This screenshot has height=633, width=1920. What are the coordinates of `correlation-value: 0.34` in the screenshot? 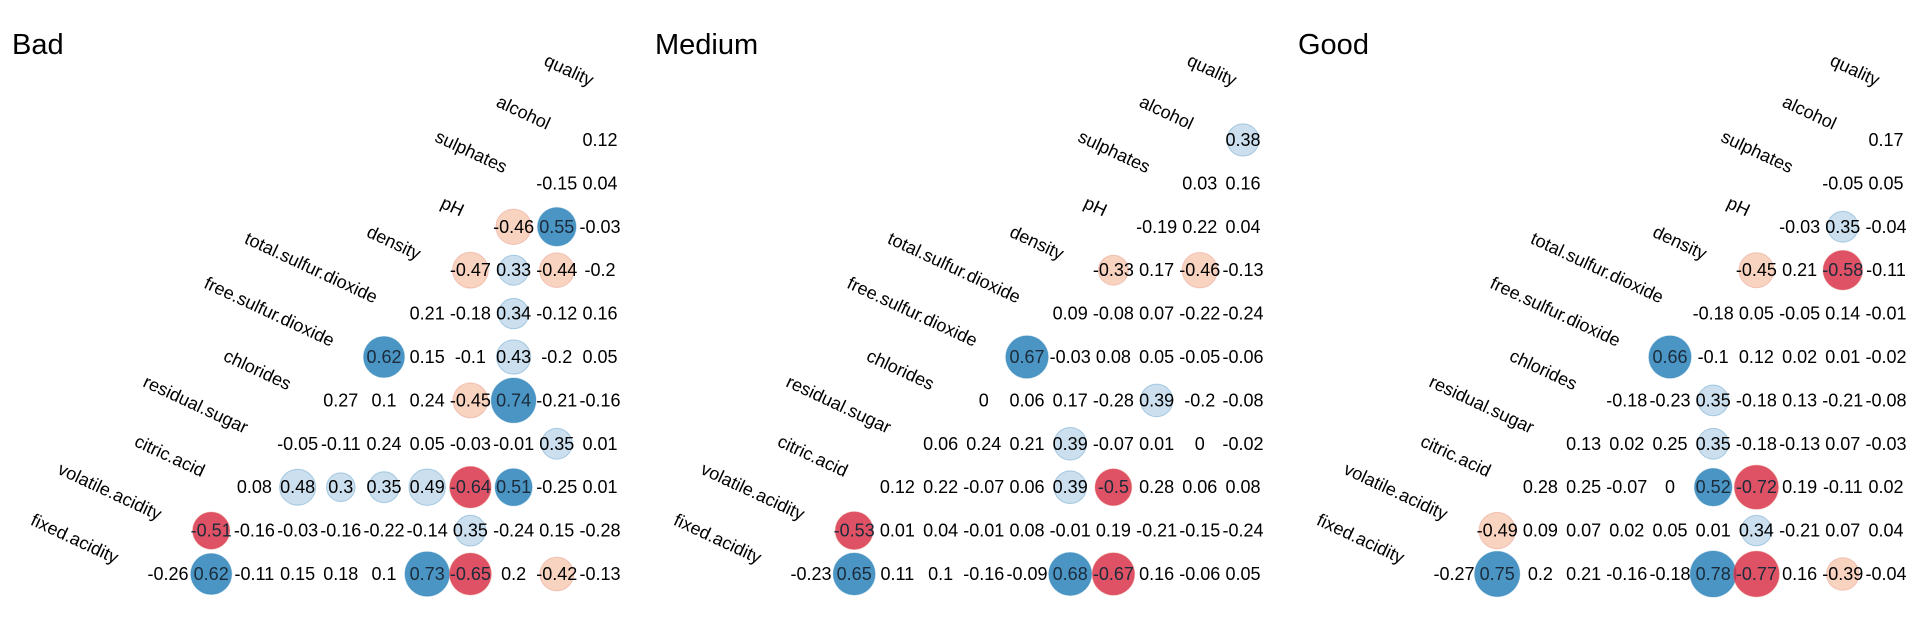 It's located at (513, 314).